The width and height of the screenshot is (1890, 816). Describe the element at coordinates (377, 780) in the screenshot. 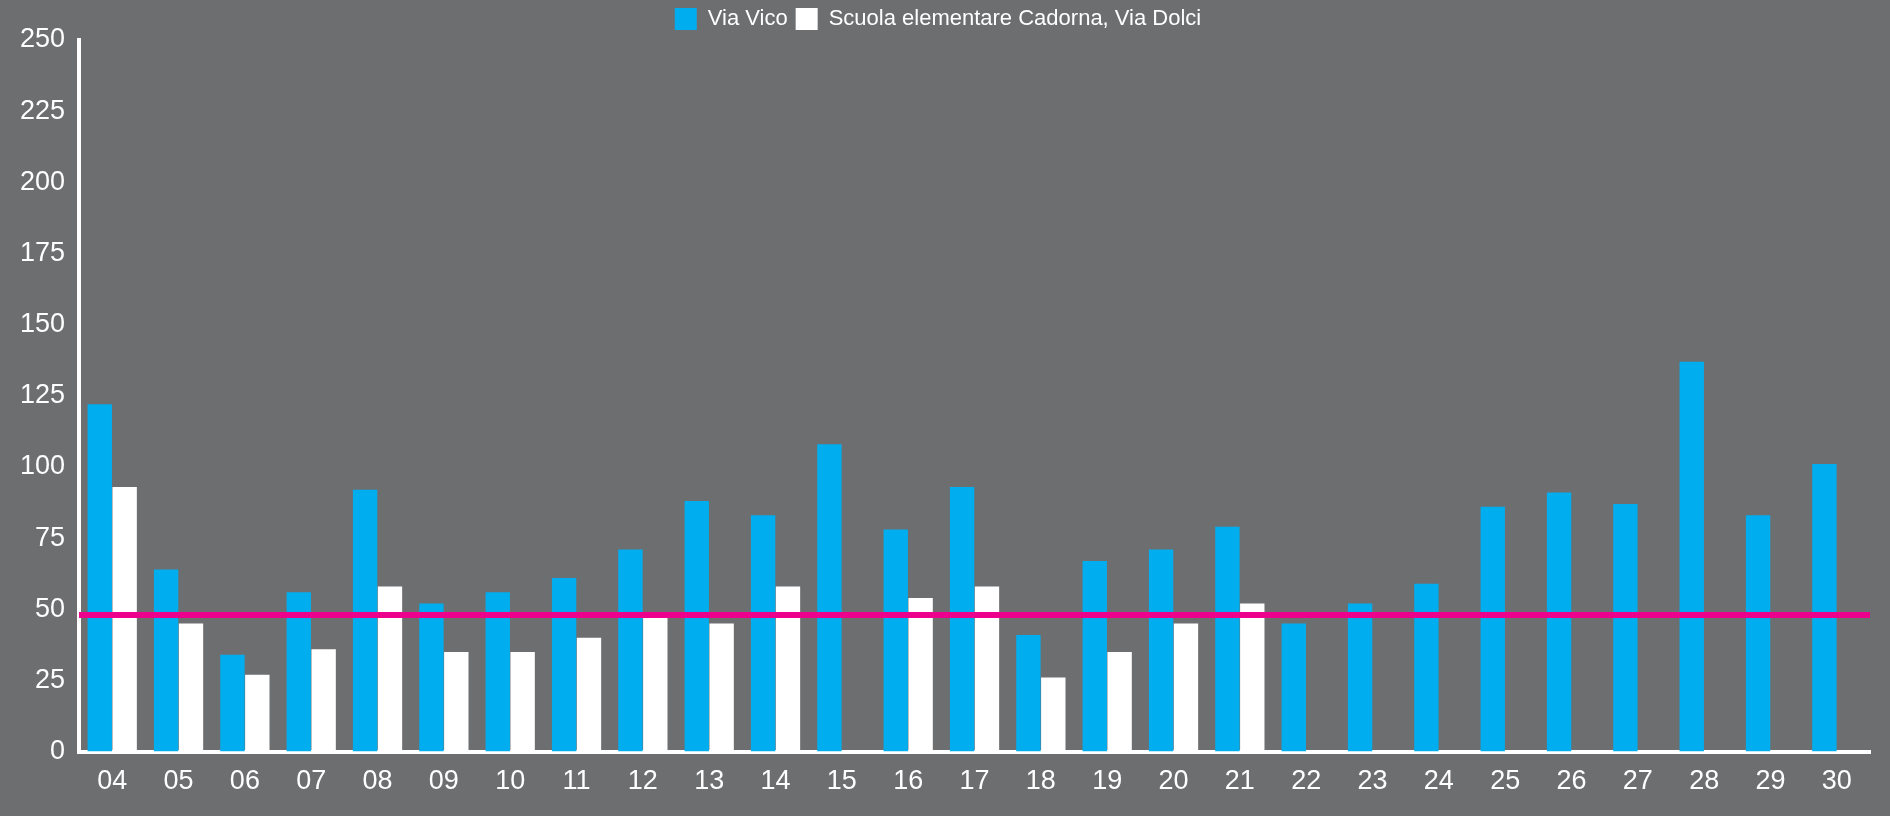

I see `x-tick-label: 08` at that location.